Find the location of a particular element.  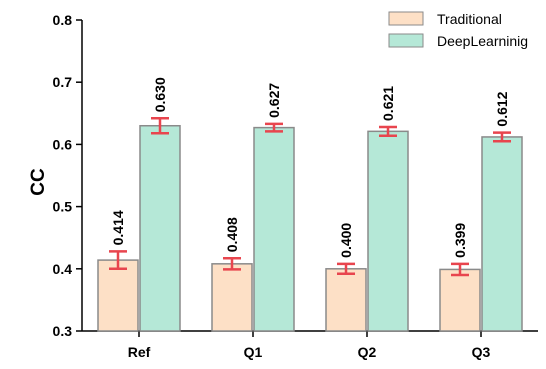

y-tick-label: 0.3 is located at coordinates (63, 331).